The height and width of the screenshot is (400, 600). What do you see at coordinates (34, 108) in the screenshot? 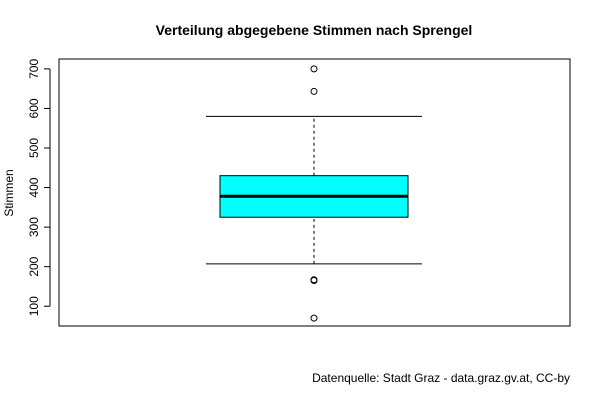
I see `y-tick-label: 600` at bounding box center [34, 108].